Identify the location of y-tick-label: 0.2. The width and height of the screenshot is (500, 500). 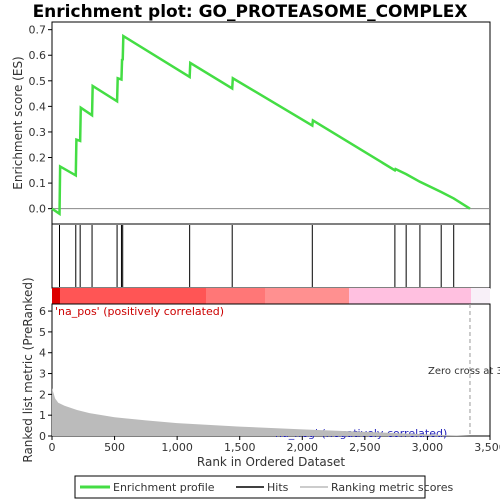
(38, 158).